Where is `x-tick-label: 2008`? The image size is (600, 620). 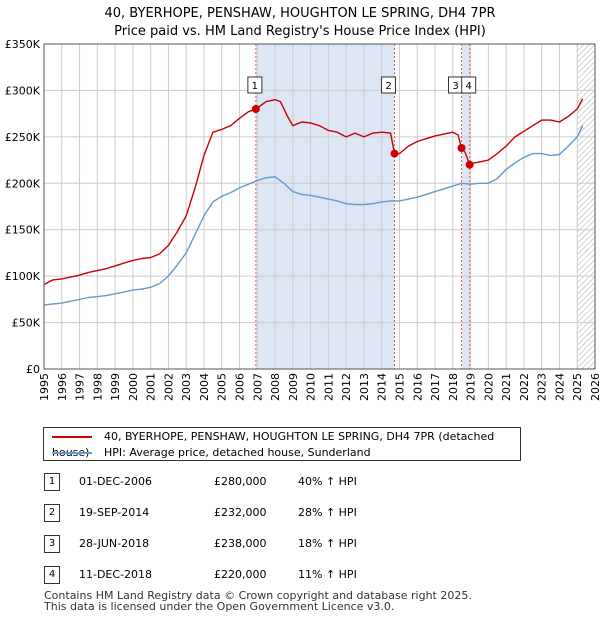 x-tick-label: 2008 is located at coordinates (275, 387).